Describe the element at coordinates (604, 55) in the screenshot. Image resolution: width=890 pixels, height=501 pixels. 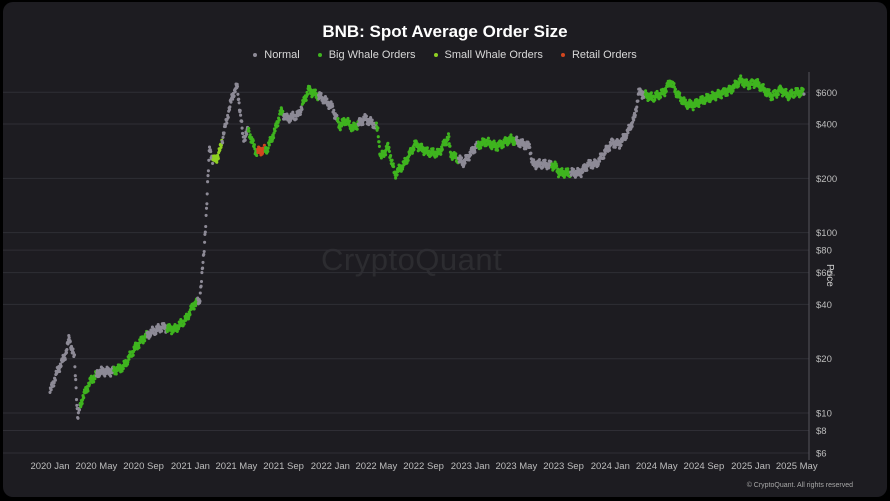
I see `legend-label: Retail Orders` at that location.